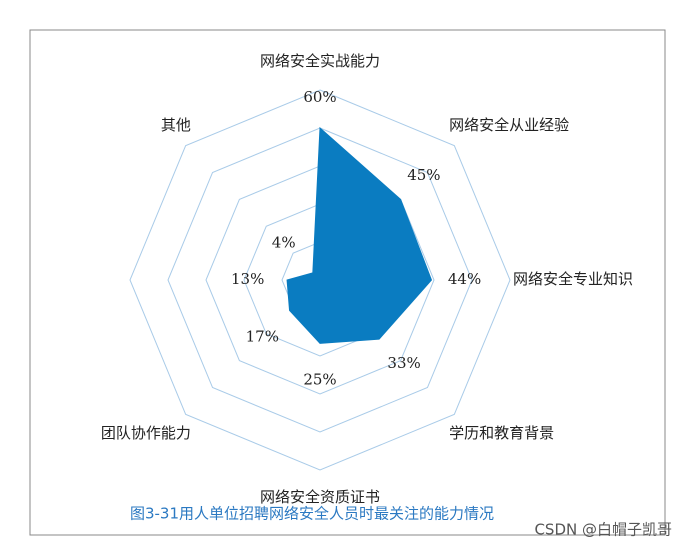 This screenshot has height=551, width=686. What do you see at coordinates (319, 379) in the screenshot?
I see `value-label: 25%` at bounding box center [319, 379].